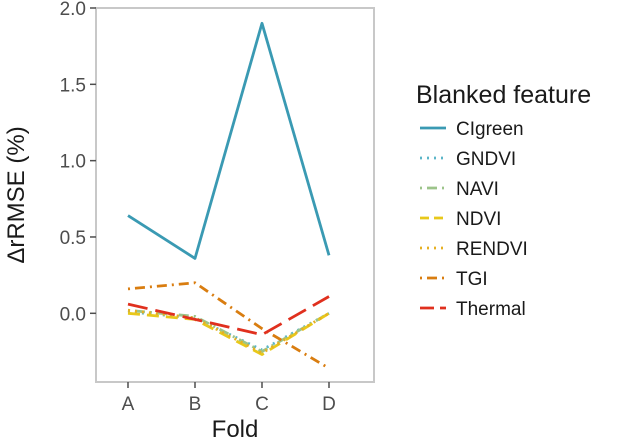 The width and height of the screenshot is (633, 444). Describe the element at coordinates (472, 279) in the screenshot. I see `legend-label-tgi: TGI` at that location.